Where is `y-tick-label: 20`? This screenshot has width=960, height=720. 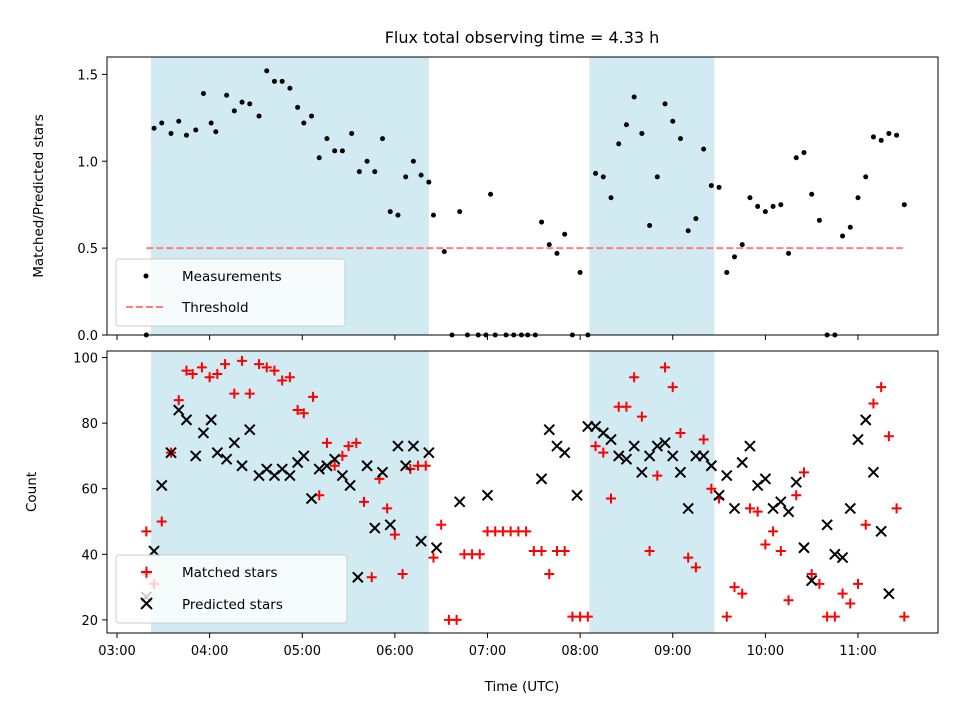
y-tick-label: 20 is located at coordinates (89, 621).